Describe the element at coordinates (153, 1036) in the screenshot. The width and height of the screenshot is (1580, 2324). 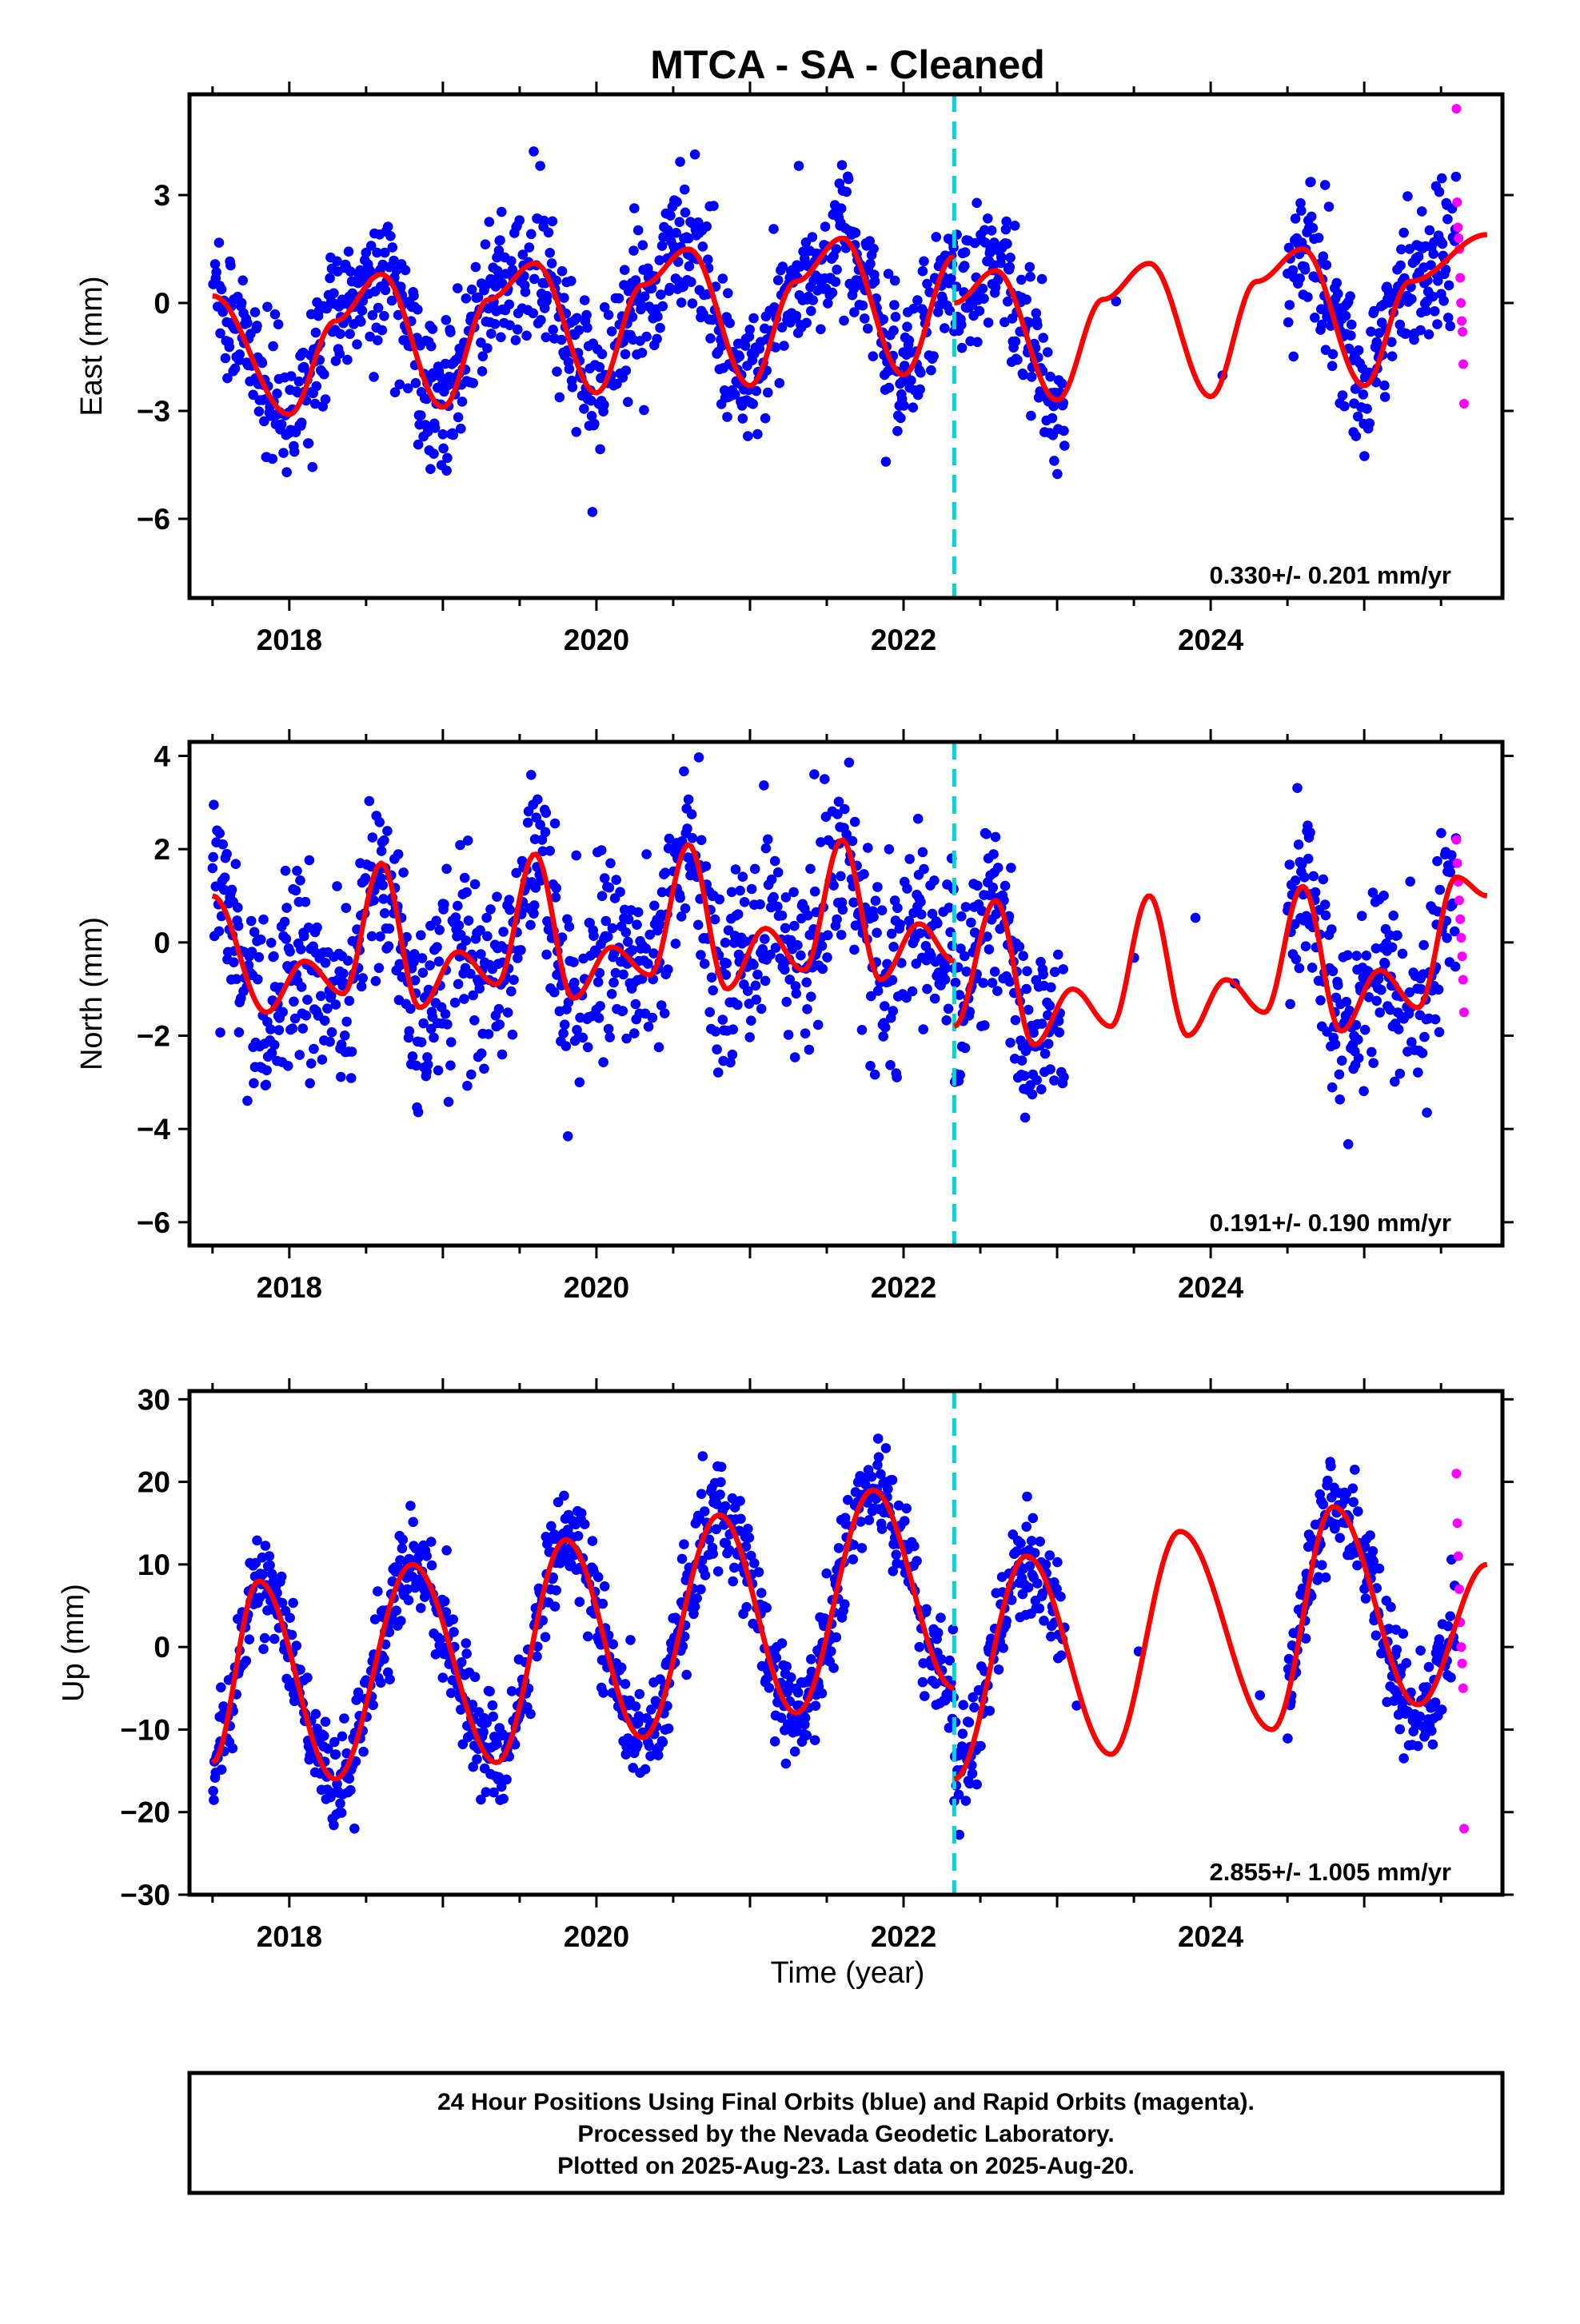
I see `y-tick-label: −2` at that location.